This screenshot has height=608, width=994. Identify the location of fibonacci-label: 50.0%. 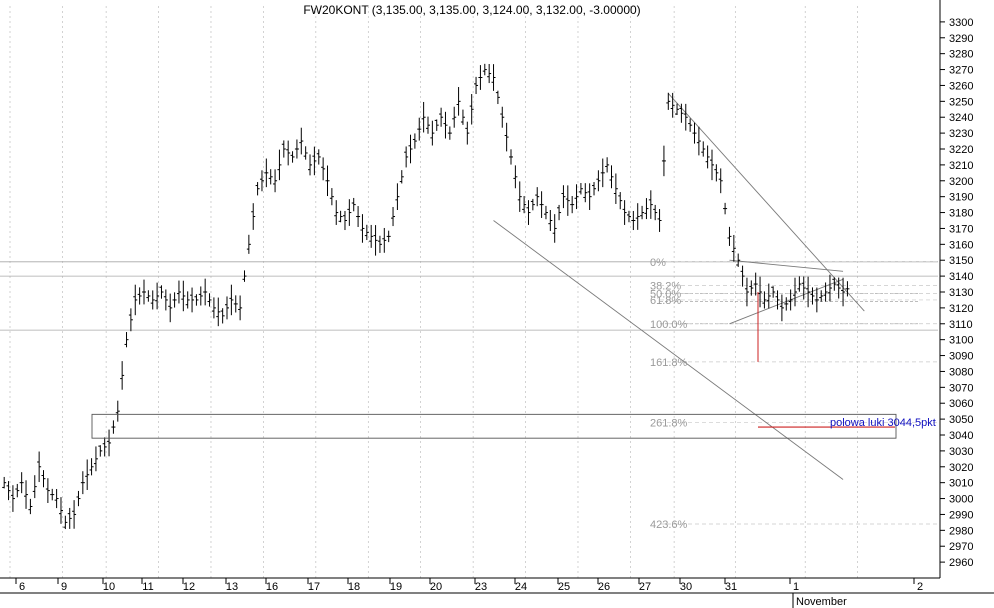
(665, 295).